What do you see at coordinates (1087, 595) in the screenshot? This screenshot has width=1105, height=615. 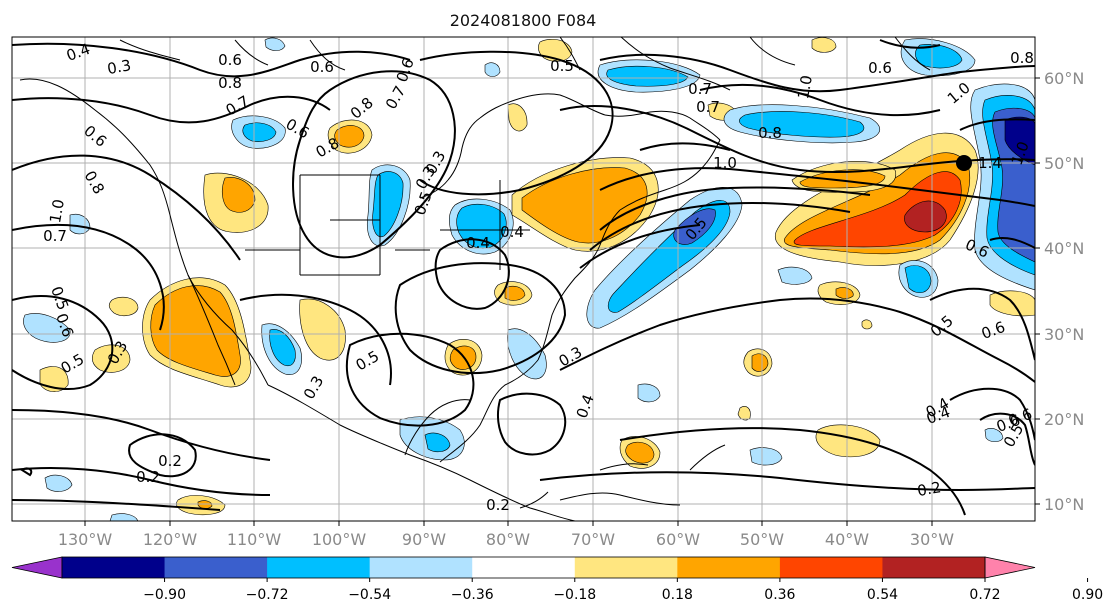 I see `colorbar-tick-label: 0.90` at bounding box center [1087, 595].